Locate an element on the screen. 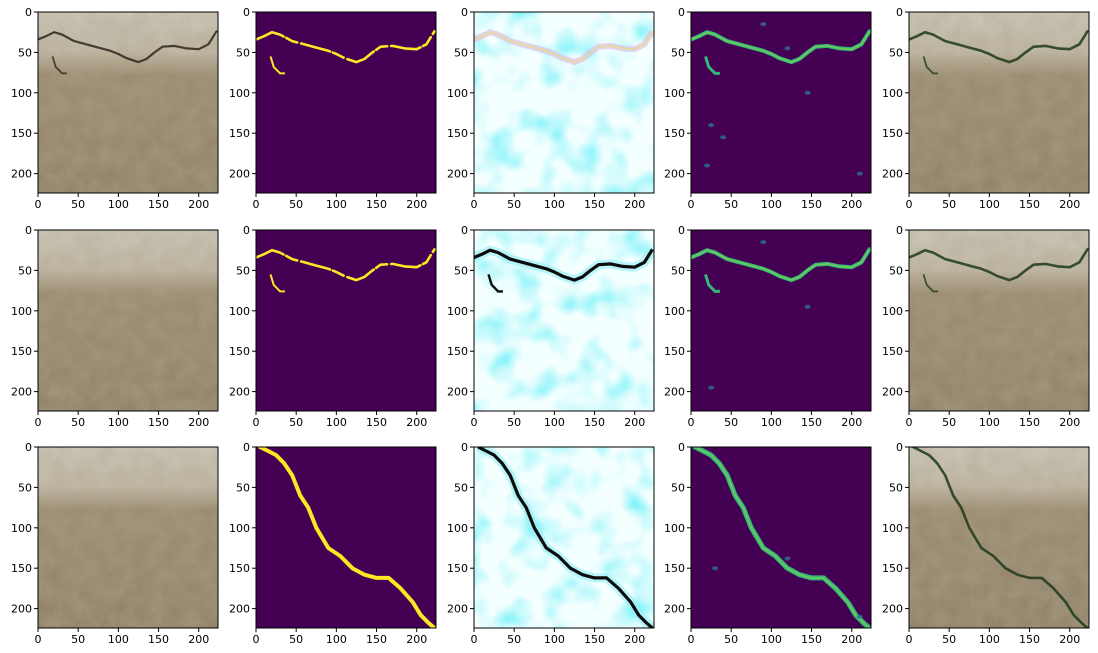 This screenshot has width=1098, height=653. prediction-background is located at coordinates (781, 320).